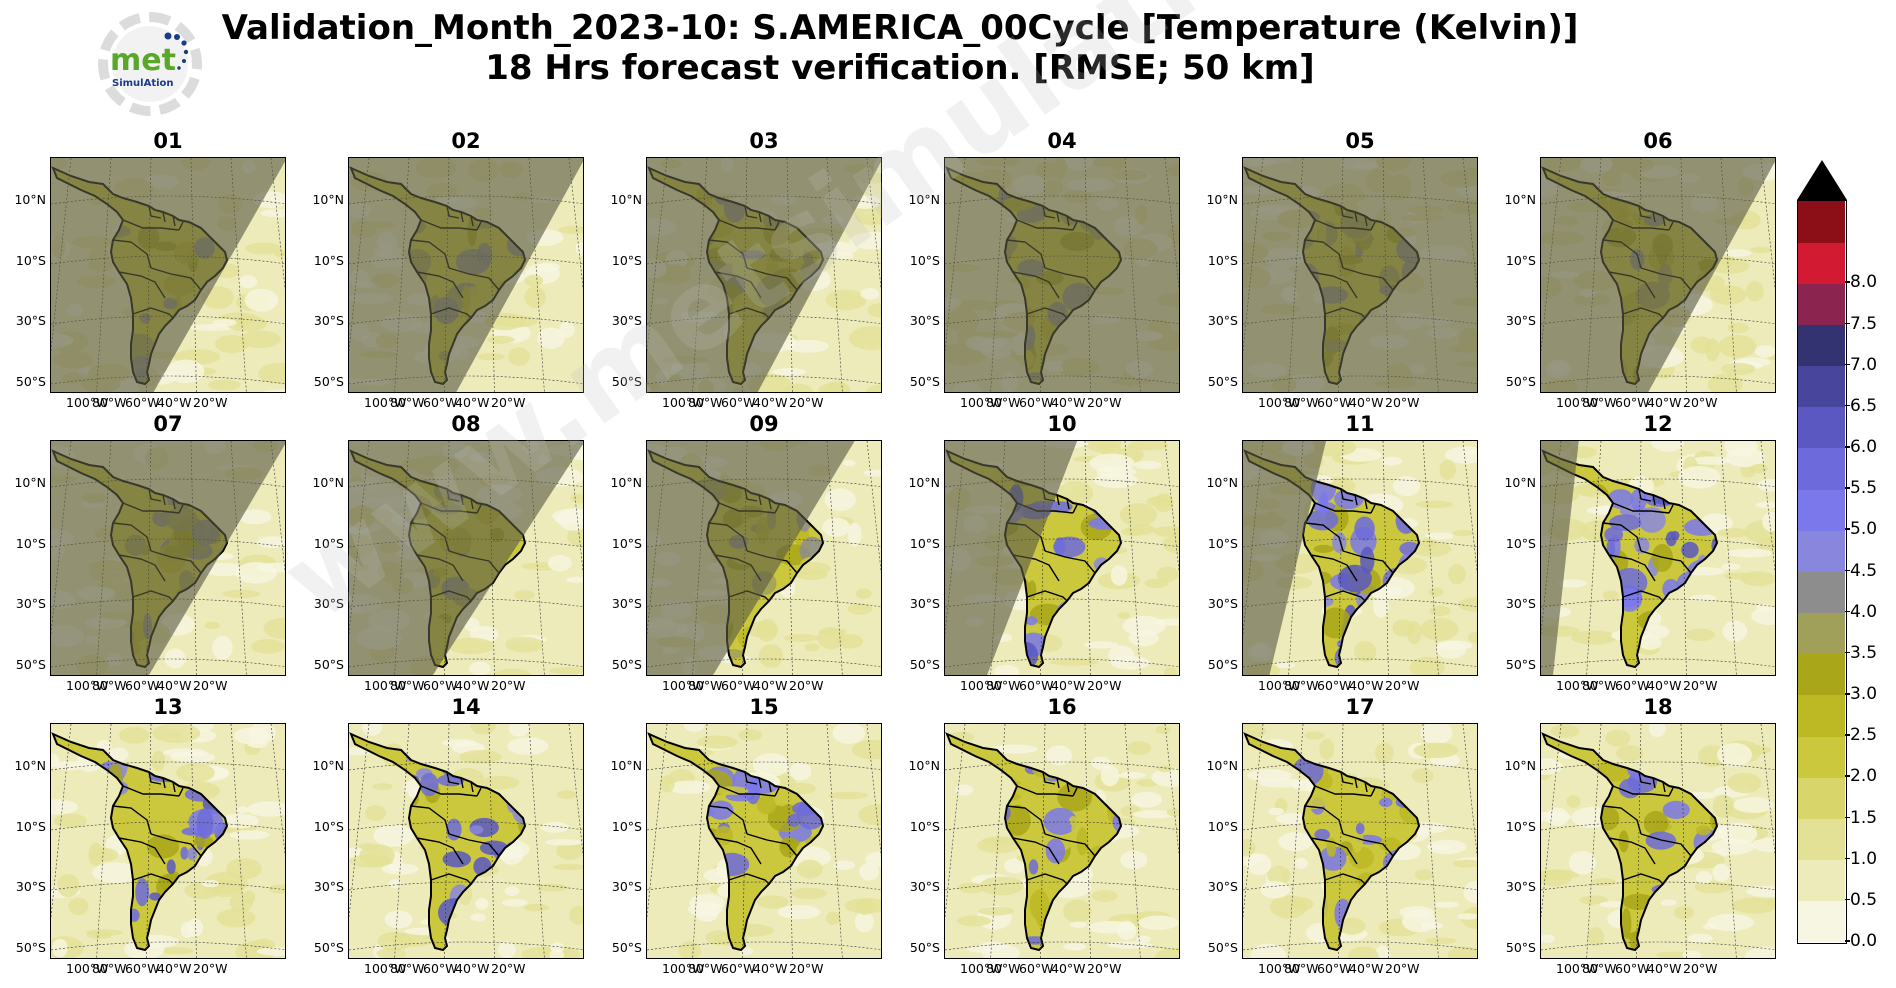 This screenshot has width=1896, height=988. I want to click on colorbar-tick-label: 4.5, so click(1861, 570).